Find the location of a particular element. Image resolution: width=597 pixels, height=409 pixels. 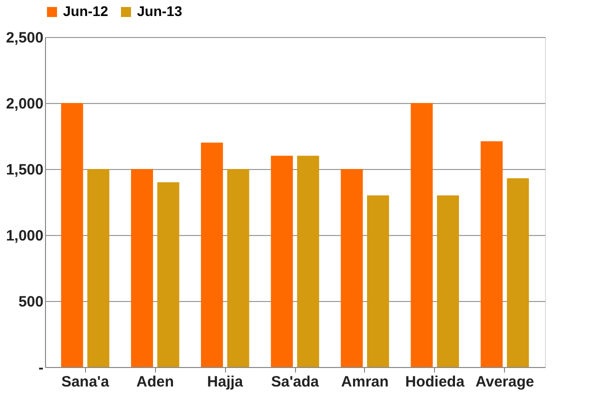

y-tick-label: - is located at coordinates (41, 368).